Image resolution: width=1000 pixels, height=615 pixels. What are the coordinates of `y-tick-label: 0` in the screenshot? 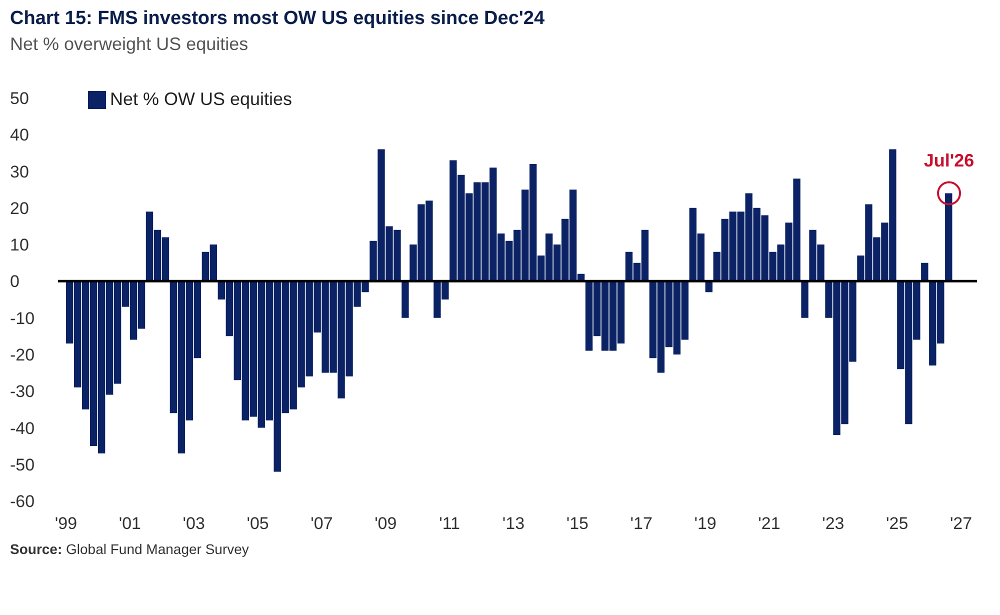 It's located at (15, 282).